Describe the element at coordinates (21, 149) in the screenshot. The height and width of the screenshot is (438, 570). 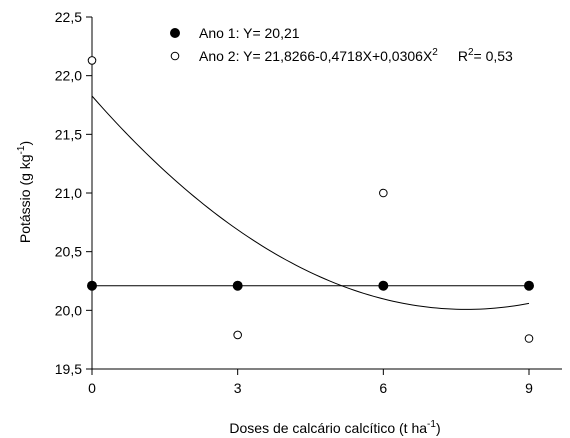
I see `y-axis-title-sup: -1` at that location.